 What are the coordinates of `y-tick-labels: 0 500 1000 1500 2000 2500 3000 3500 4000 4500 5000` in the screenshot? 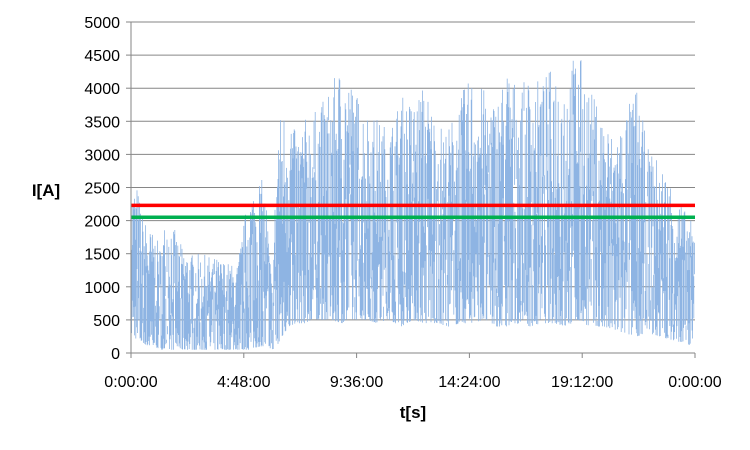 It's located at (102, 189).